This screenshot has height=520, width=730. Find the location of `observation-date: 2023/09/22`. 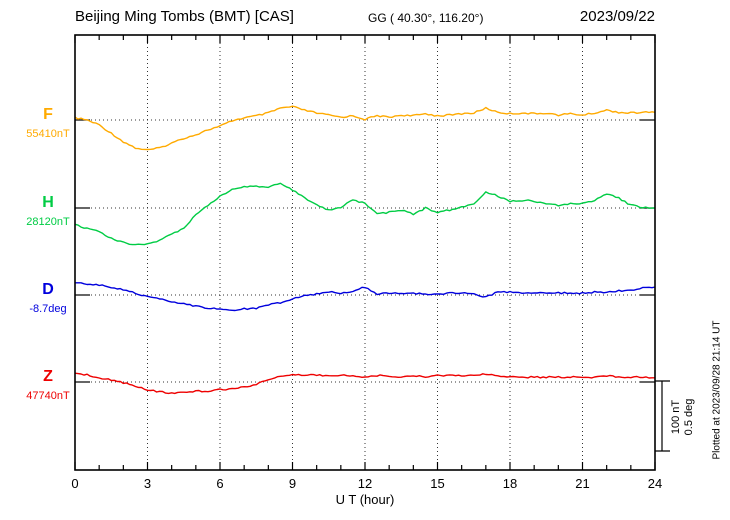

observation-date: 2023/09/22 is located at coordinates (617, 16).